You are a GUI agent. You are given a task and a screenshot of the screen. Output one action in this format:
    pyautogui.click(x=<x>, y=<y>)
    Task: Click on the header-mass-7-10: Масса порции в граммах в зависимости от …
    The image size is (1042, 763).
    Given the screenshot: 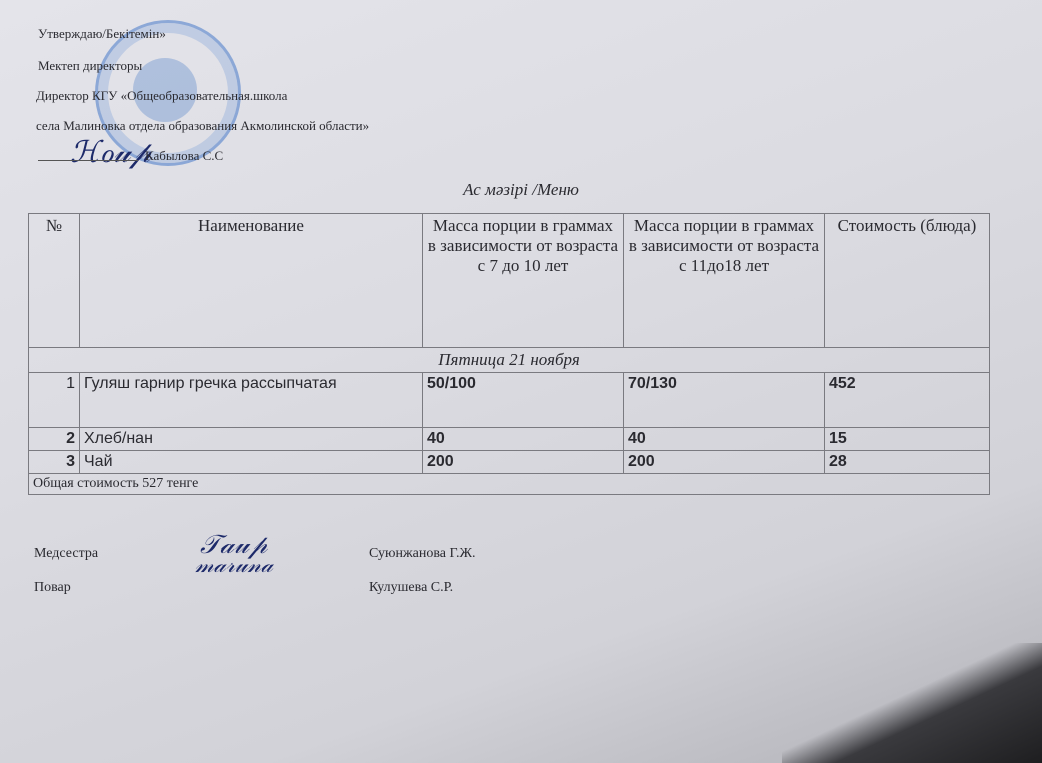 What is the action you would take?
    pyautogui.click(x=523, y=280)
    